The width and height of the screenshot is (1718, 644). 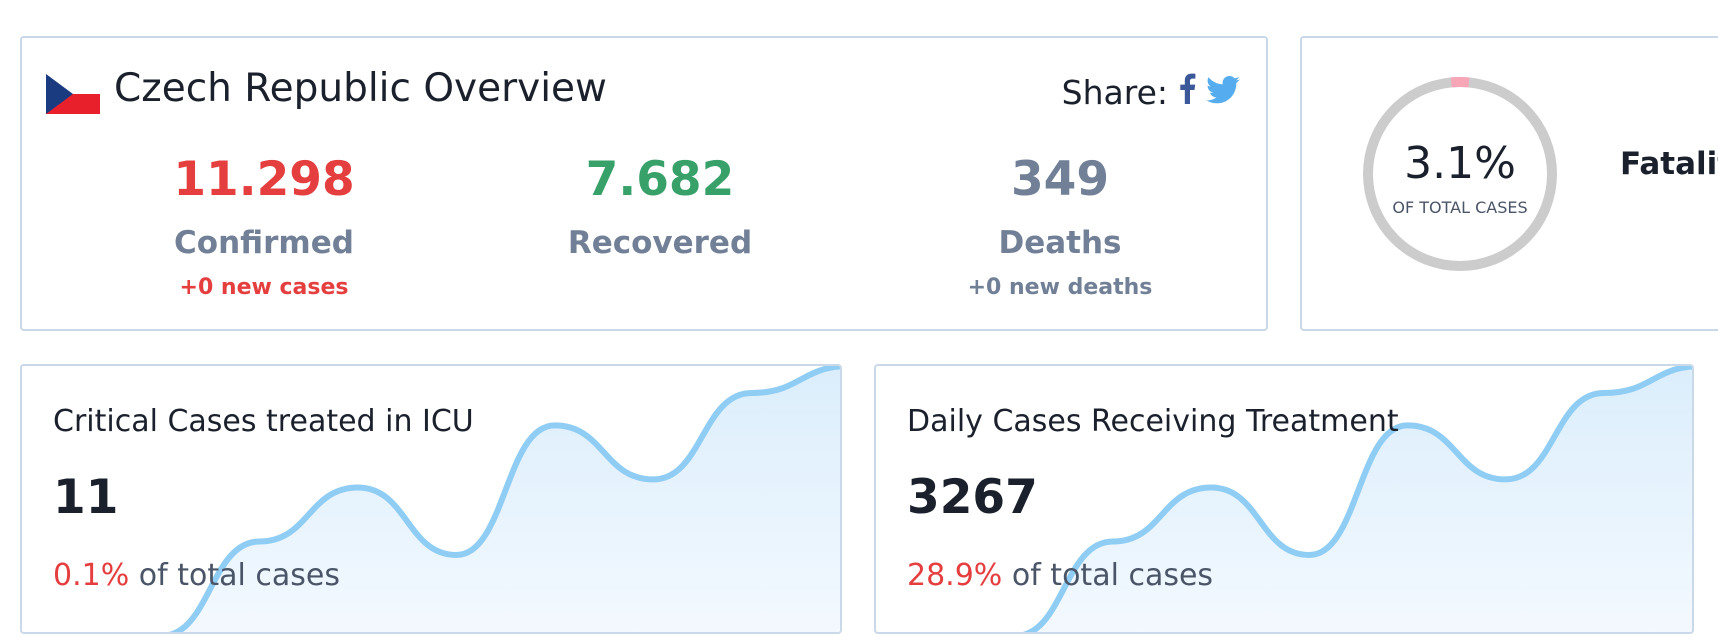 What do you see at coordinates (86, 497) in the screenshot?
I see `icu-value: 11` at bounding box center [86, 497].